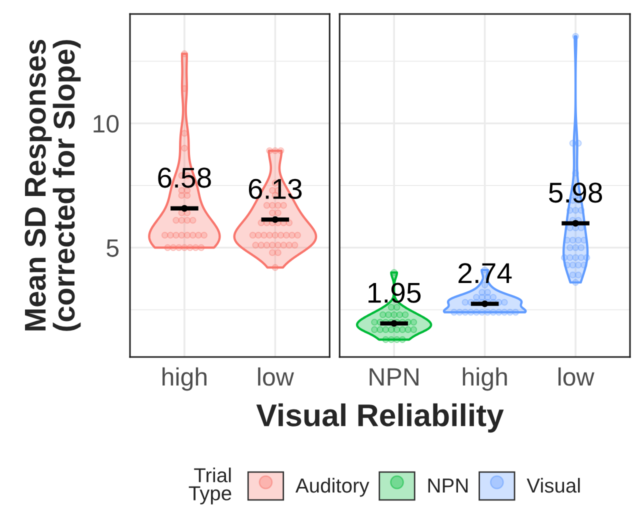 Image resolution: width=633 pixels, height=512 pixels. What do you see at coordinates (210, 486) in the screenshot?
I see `legend-title: Trial Type` at bounding box center [210, 486].